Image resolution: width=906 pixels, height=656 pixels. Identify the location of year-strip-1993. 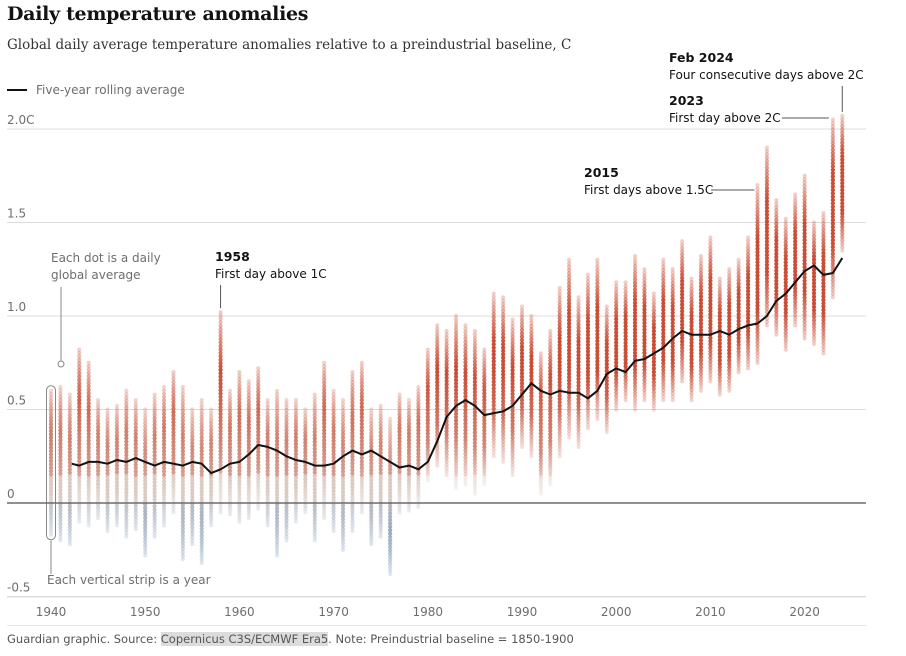
(550, 407).